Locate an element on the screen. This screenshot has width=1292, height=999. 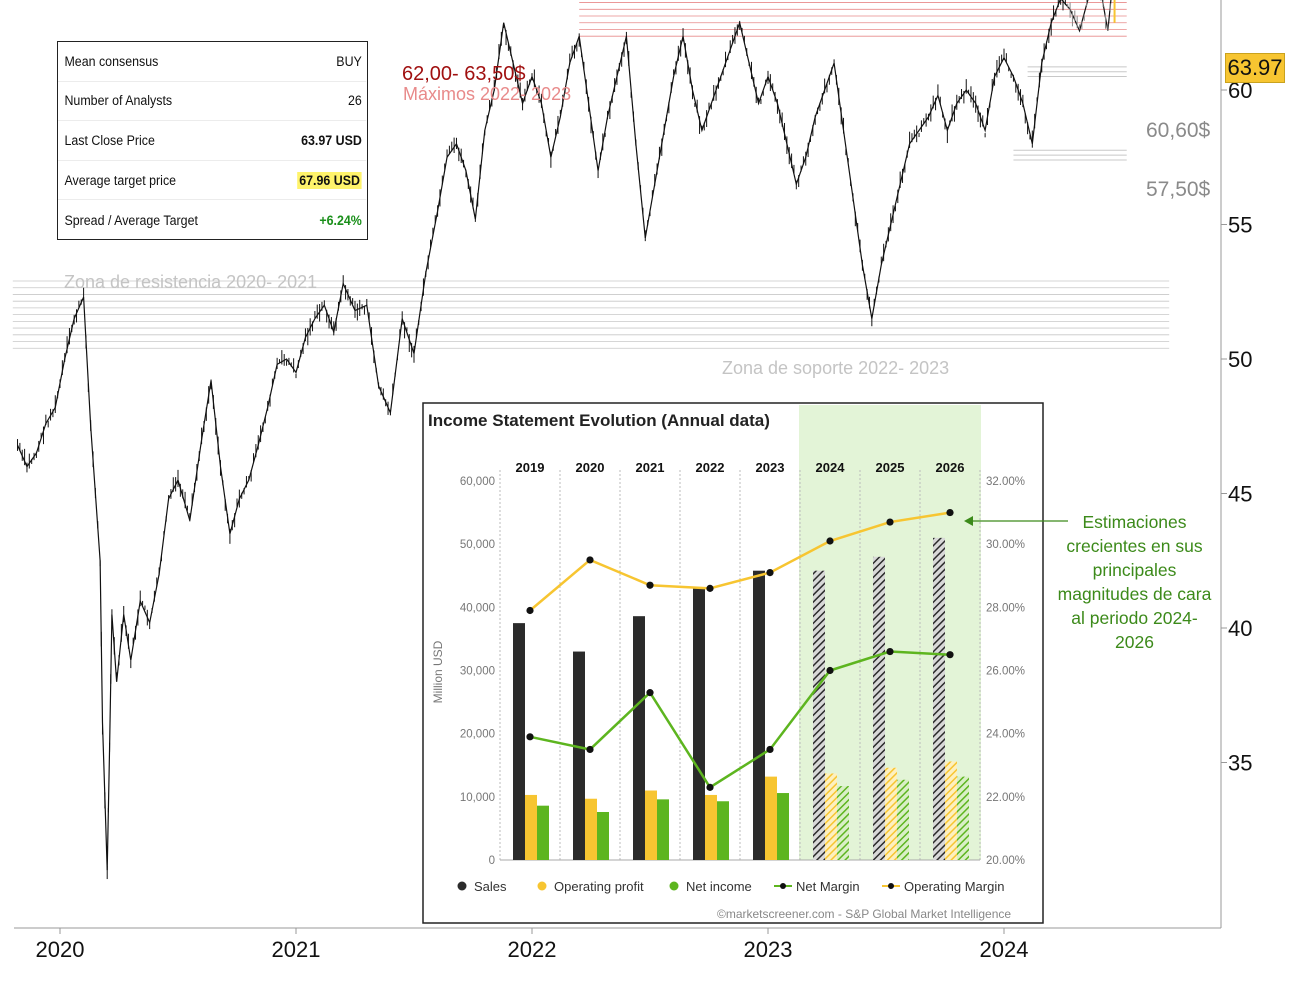
forecast-arrow-head is located at coordinates (968, 521).